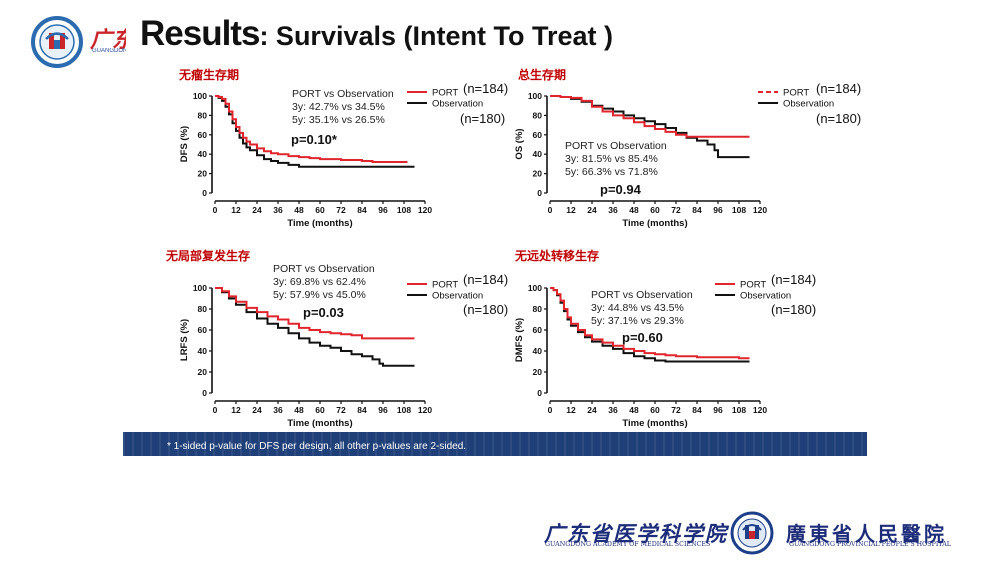 This screenshot has height=566, width=1003. Describe the element at coordinates (184, 144) in the screenshot. I see `y-axis-label: DFS (%)` at that location.